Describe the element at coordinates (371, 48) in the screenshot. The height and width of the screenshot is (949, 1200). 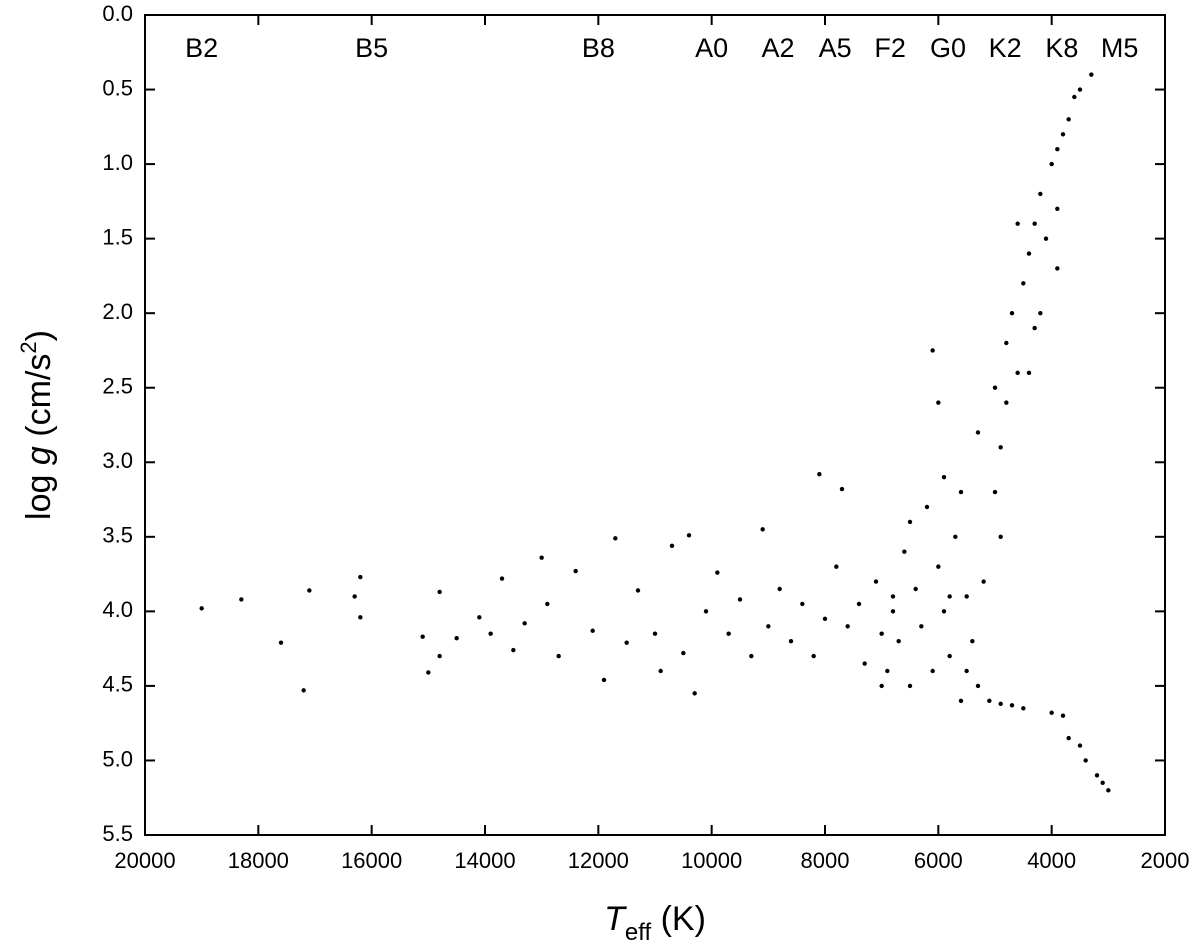
I see `spectral-type-label: B5` at that location.